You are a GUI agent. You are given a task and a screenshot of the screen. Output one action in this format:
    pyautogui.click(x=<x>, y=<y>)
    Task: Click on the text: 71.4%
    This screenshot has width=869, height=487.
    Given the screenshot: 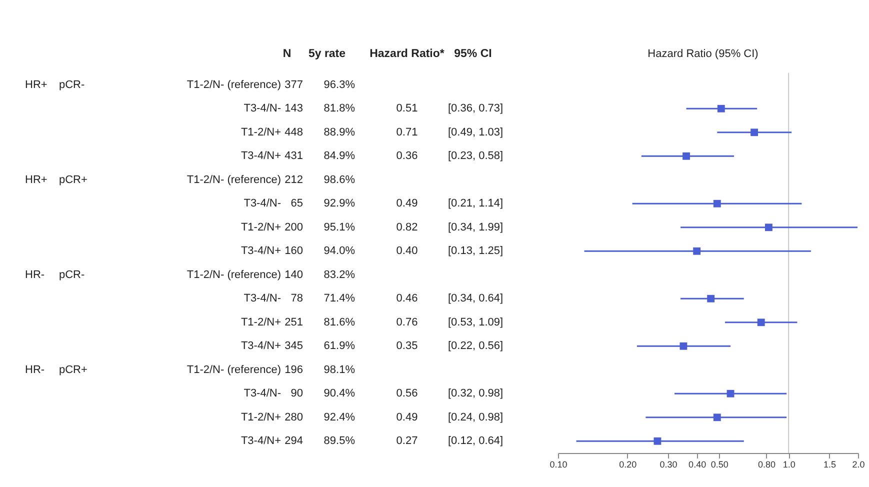 What is the action you would take?
    pyautogui.click(x=340, y=298)
    